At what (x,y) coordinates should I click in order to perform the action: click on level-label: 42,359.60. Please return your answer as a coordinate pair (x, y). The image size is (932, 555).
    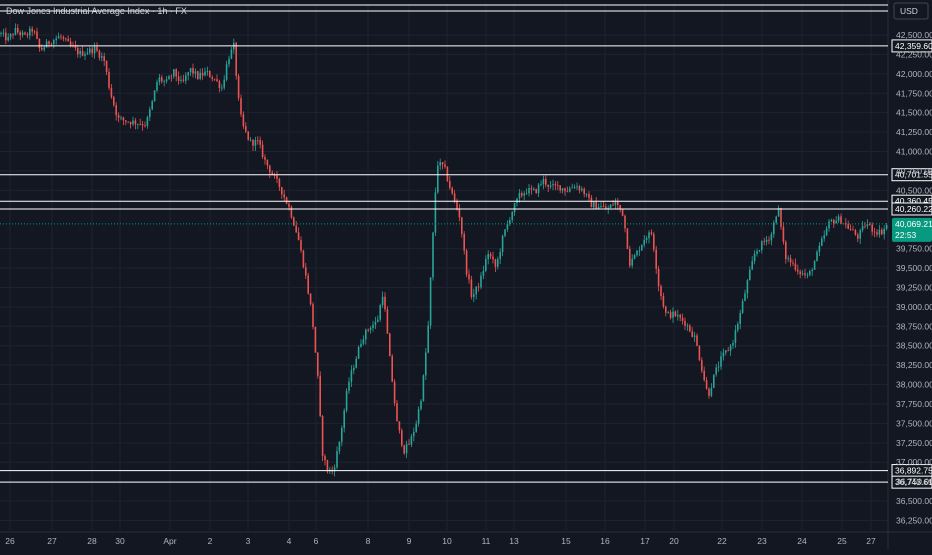
    Looking at the image, I should click on (911, 46).